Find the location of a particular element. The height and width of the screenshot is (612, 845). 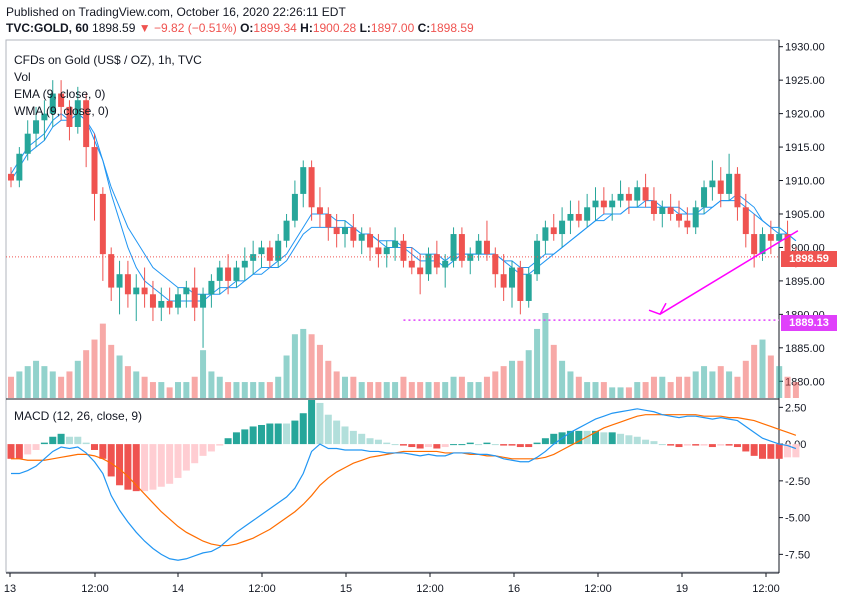

legend-macd: MACD (12, 26, close, 9) is located at coordinates (78, 416).